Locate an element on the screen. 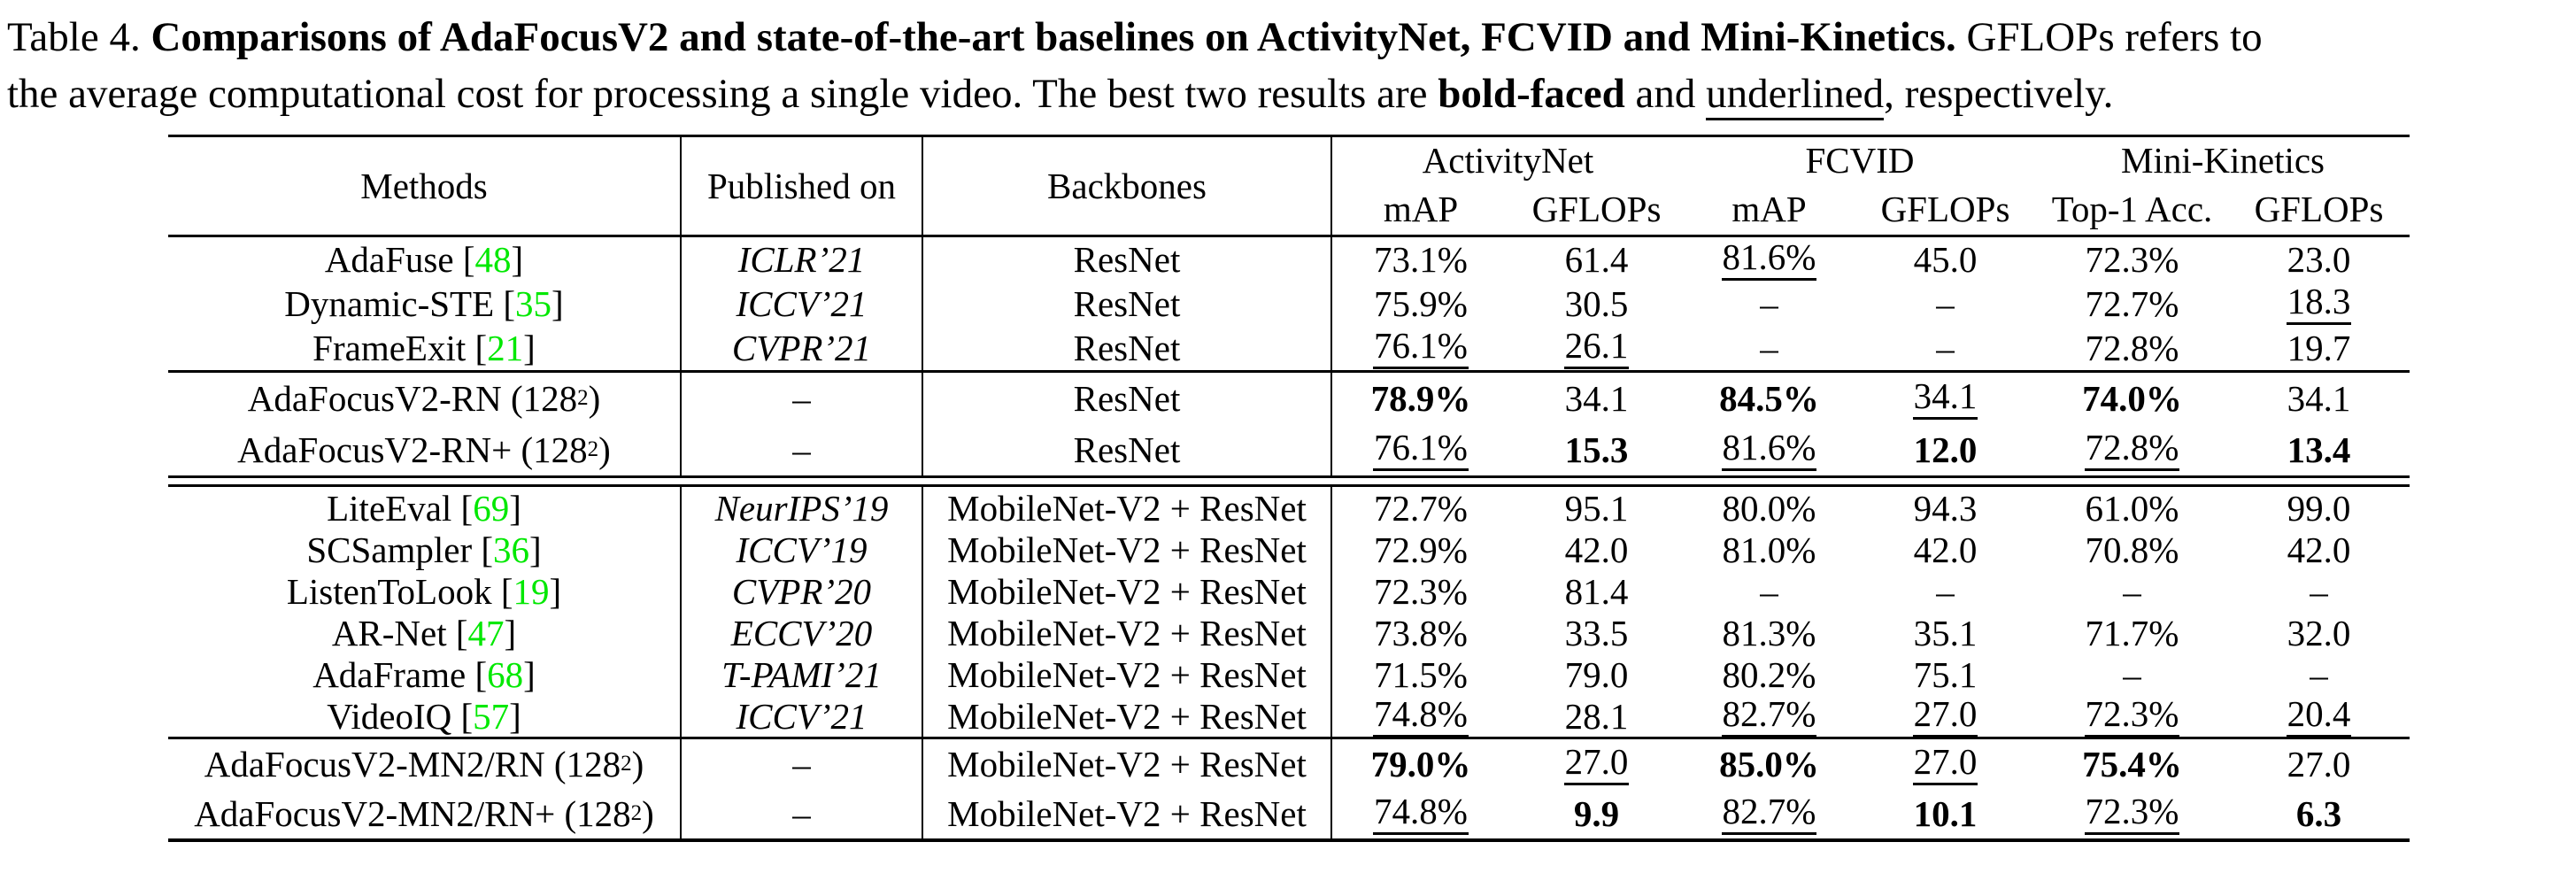 The height and width of the screenshot is (873, 2576). method-cell: VideoIQ [57] is located at coordinates (425, 716).